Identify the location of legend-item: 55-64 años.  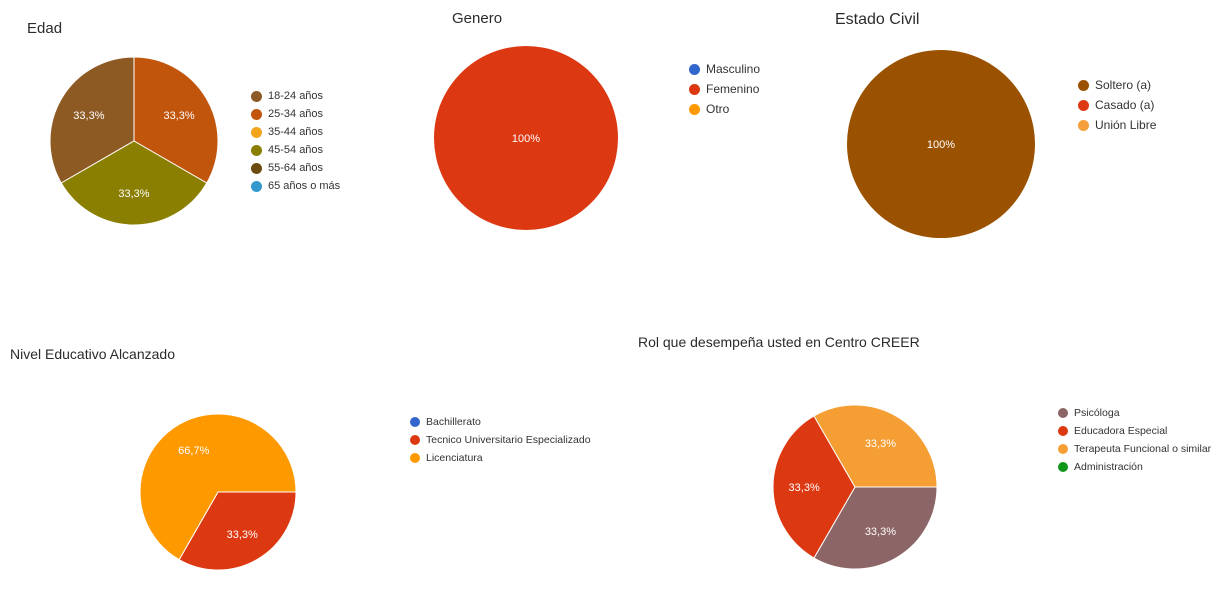
(295, 168).